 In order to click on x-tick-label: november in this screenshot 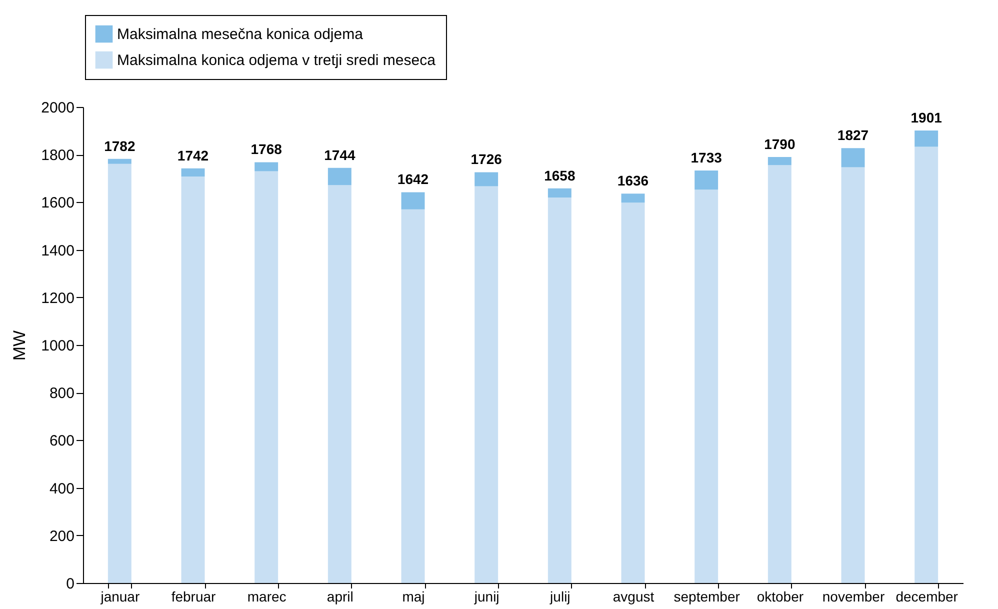, I will do `click(853, 596)`.